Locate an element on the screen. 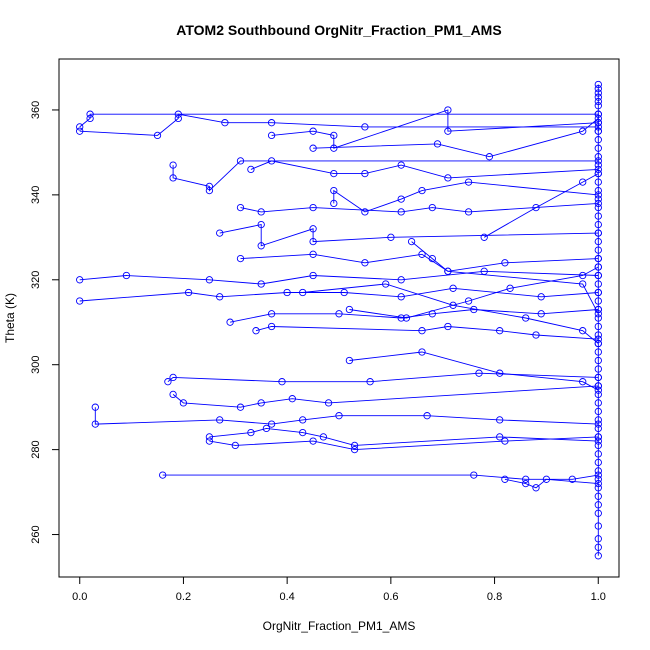  y-tick-label: 320 is located at coordinates (36, 280).